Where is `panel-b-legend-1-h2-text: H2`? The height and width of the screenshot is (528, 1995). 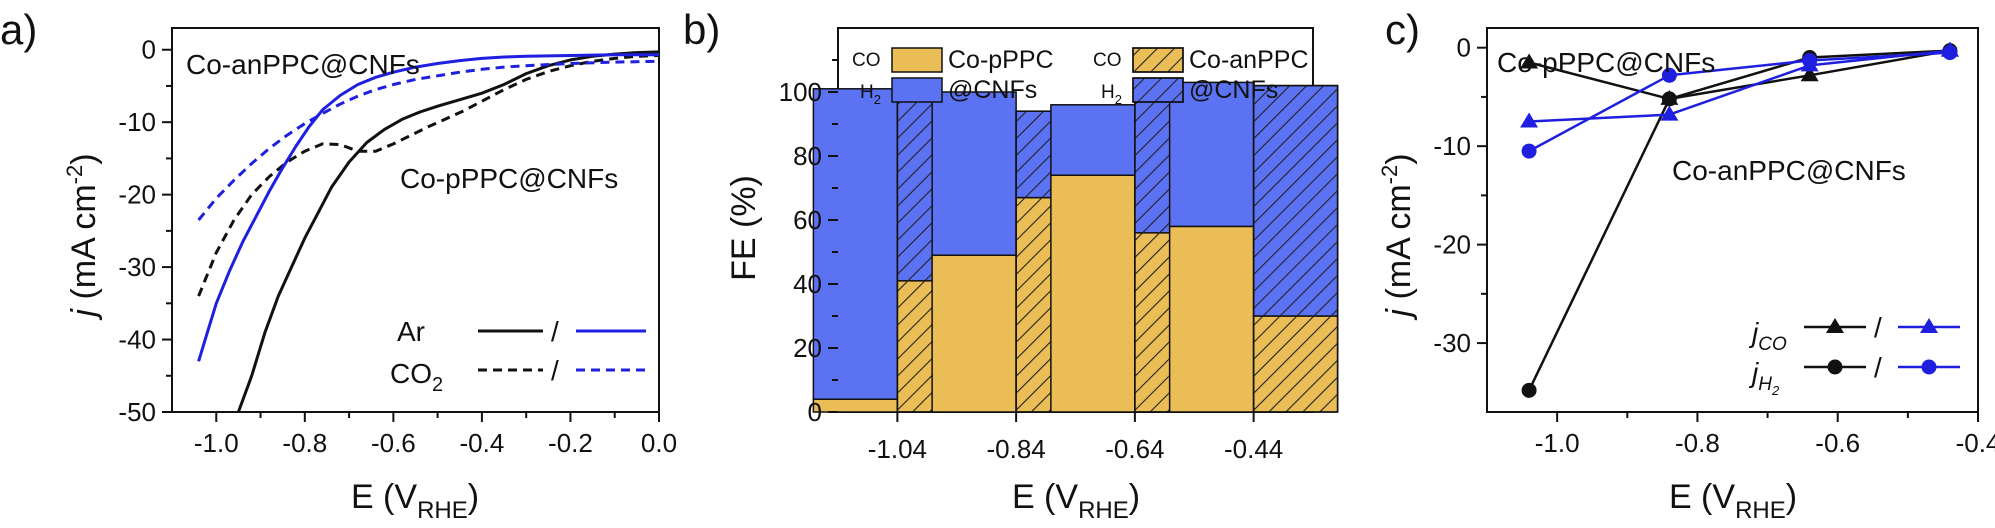
panel-b-legend-1-h2-text: H2 is located at coordinates (870, 94).